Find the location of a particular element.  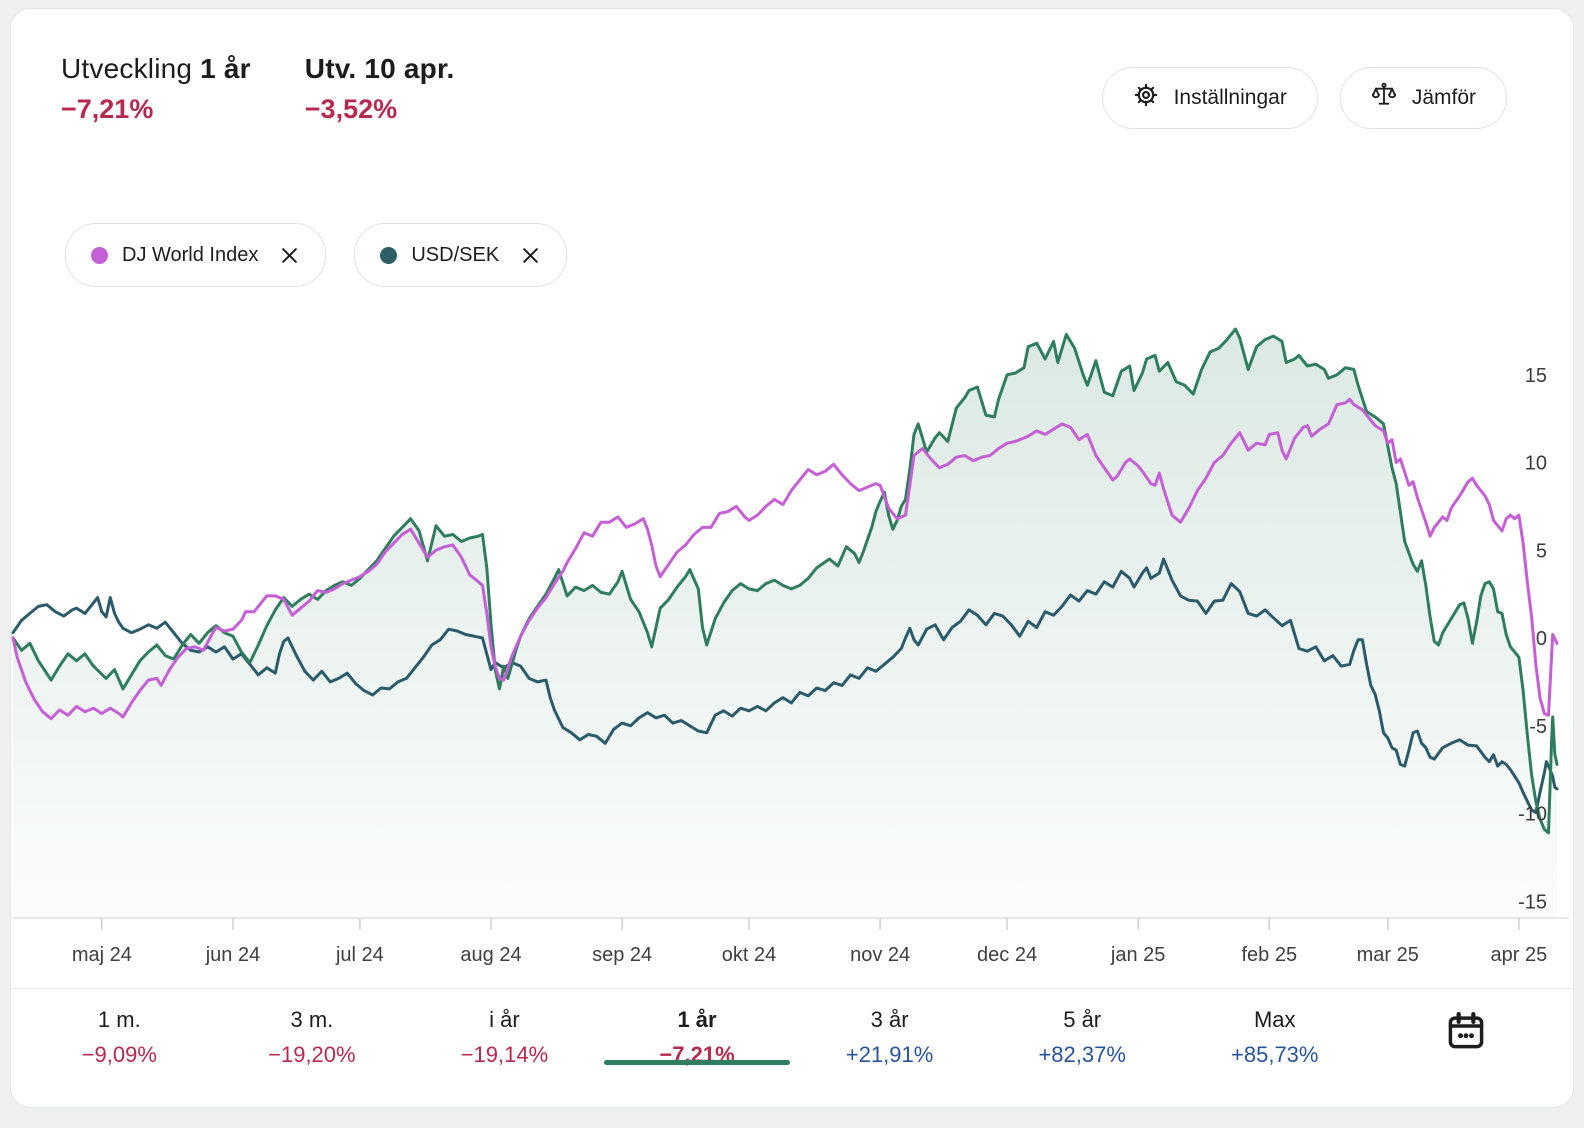

range-tab-3m: 3 m. −19,20% is located at coordinates (312, 1037).